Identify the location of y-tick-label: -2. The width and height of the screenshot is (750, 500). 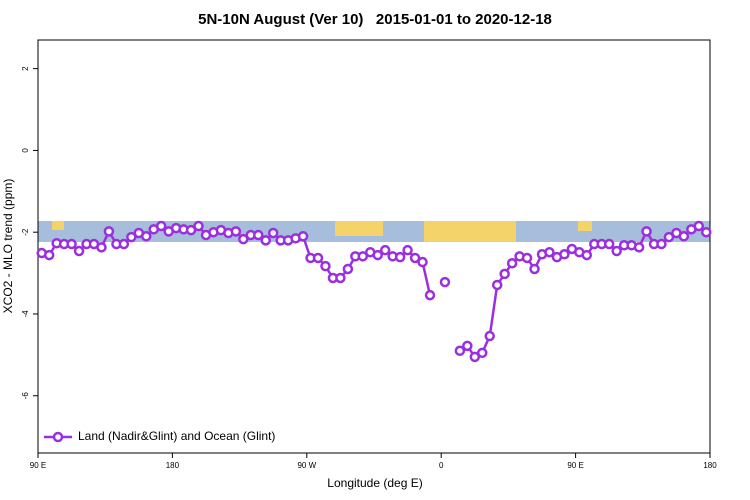
(25, 232).